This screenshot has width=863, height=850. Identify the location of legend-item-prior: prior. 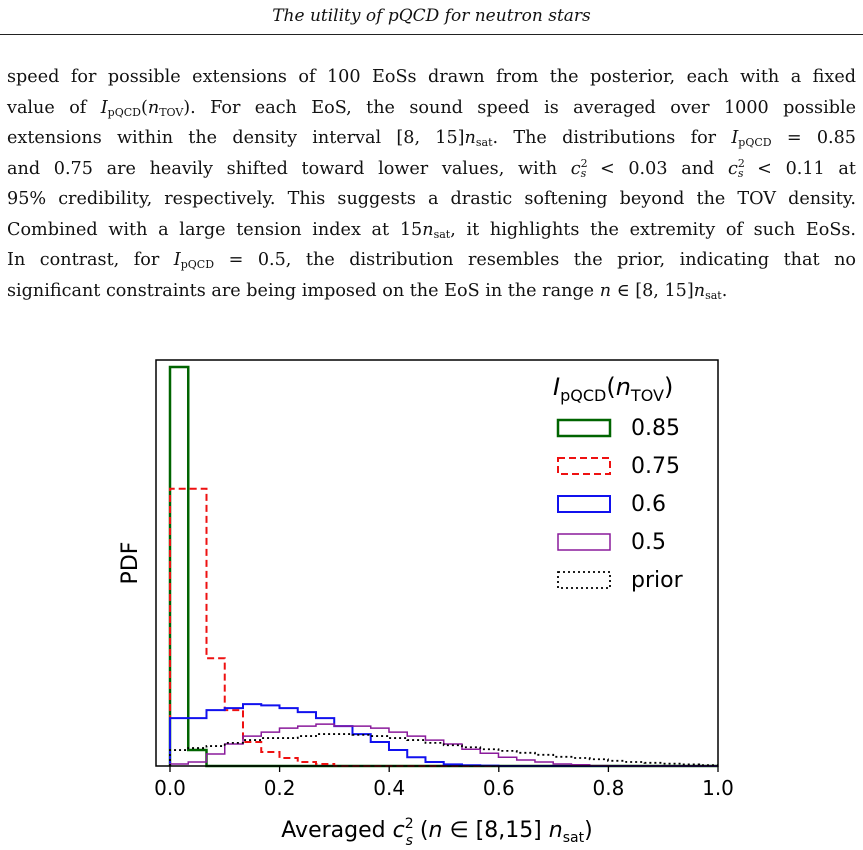
(620, 580).